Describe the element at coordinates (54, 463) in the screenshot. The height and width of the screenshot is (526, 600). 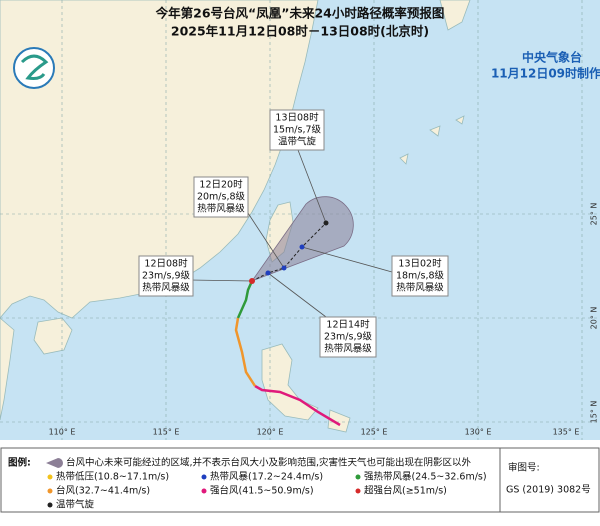
I see `legend-cone-symbol` at that location.